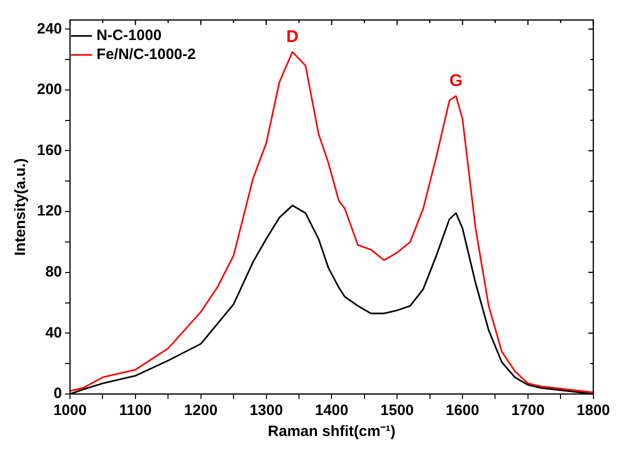  Describe the element at coordinates (331, 411) in the screenshot. I see `x-tick-label: 1400` at that location.